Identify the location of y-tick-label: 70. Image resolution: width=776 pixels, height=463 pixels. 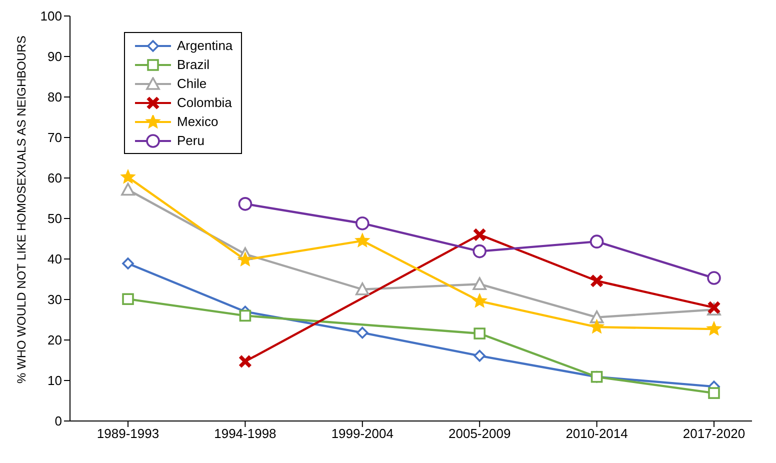
(55, 138).